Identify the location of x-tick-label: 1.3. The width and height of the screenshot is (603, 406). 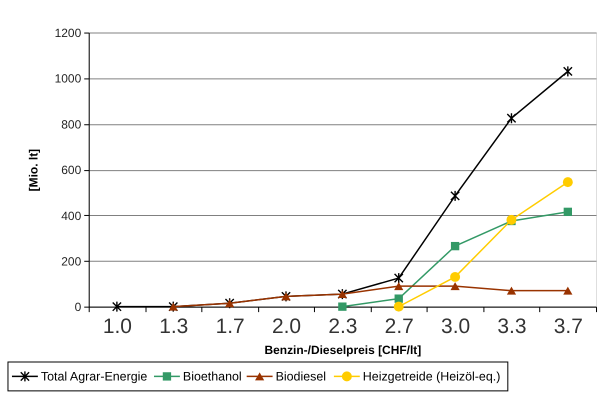
(173, 326).